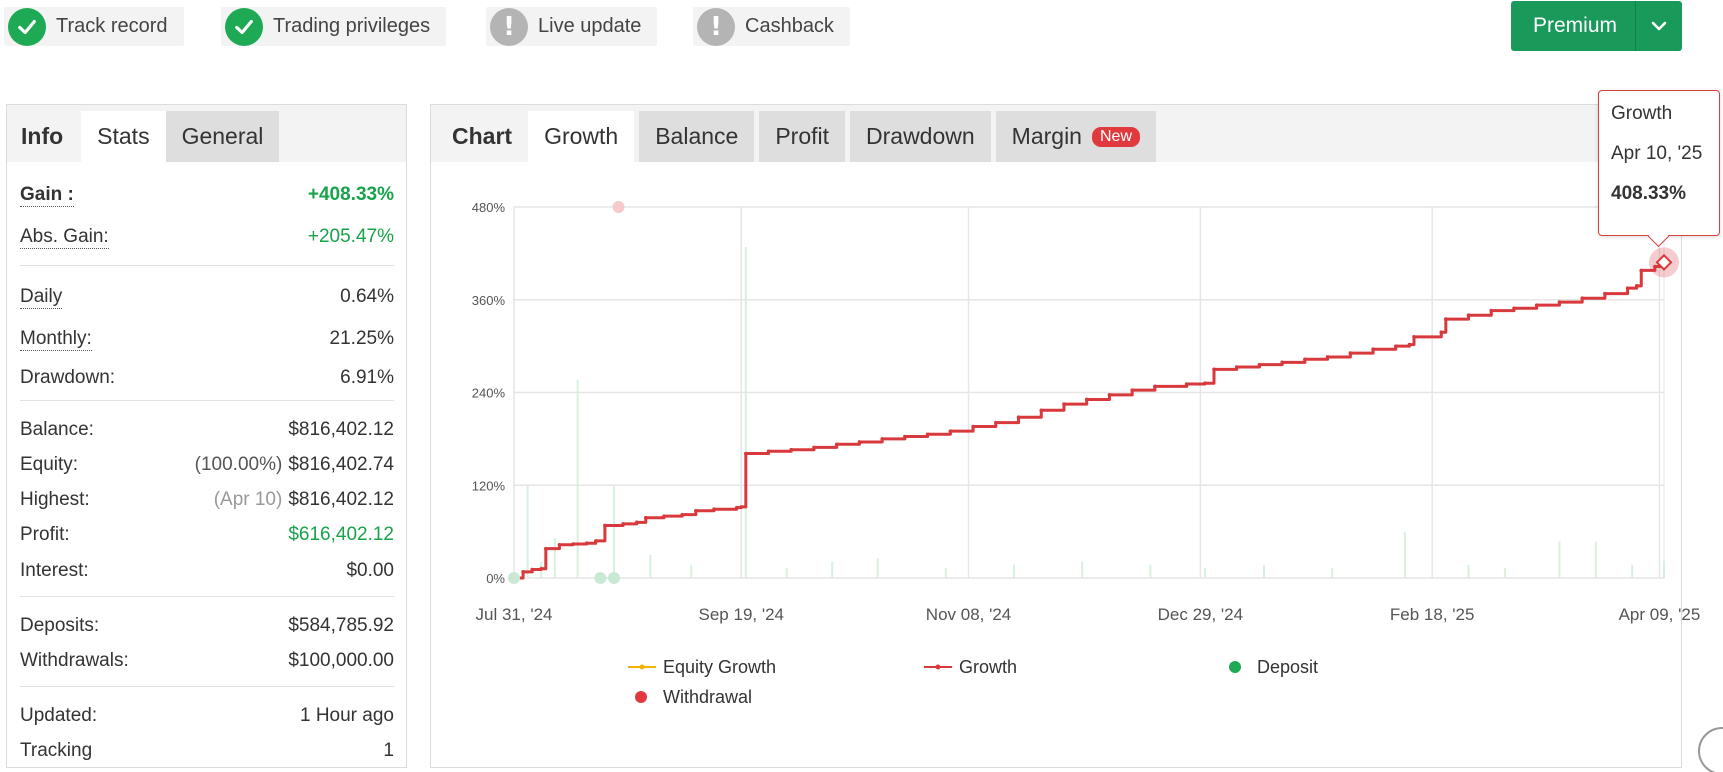  Describe the element at coordinates (707, 697) in the screenshot. I see `legend-label: Withdrawal` at that location.